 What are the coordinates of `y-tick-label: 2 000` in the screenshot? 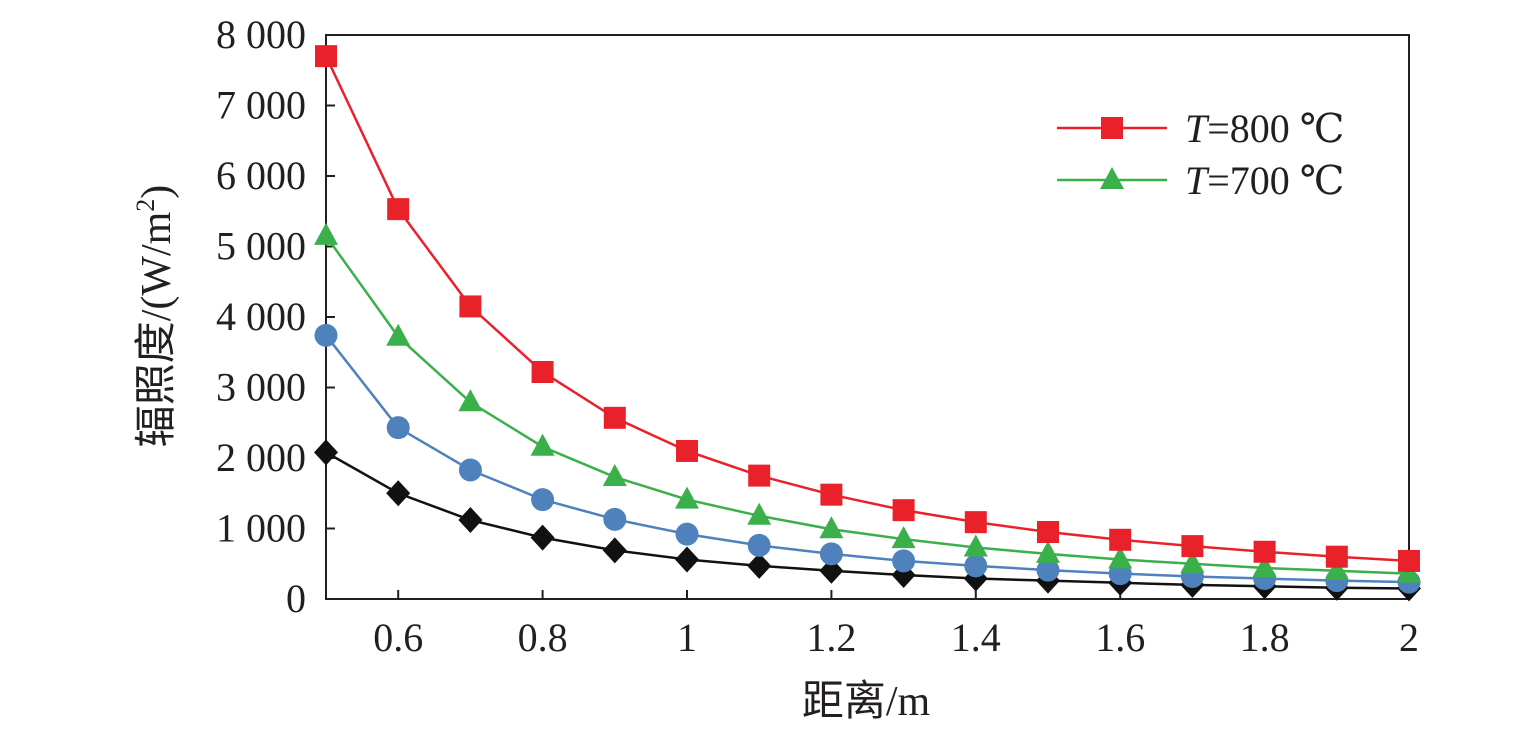 It's located at (261, 457).